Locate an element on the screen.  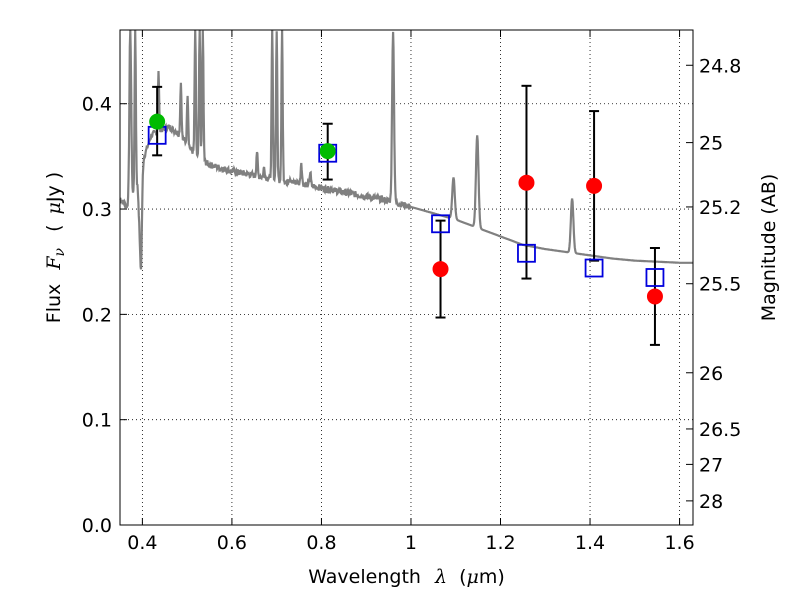
x-axis-title-unit-mu: μ is located at coordinates (473, 577).